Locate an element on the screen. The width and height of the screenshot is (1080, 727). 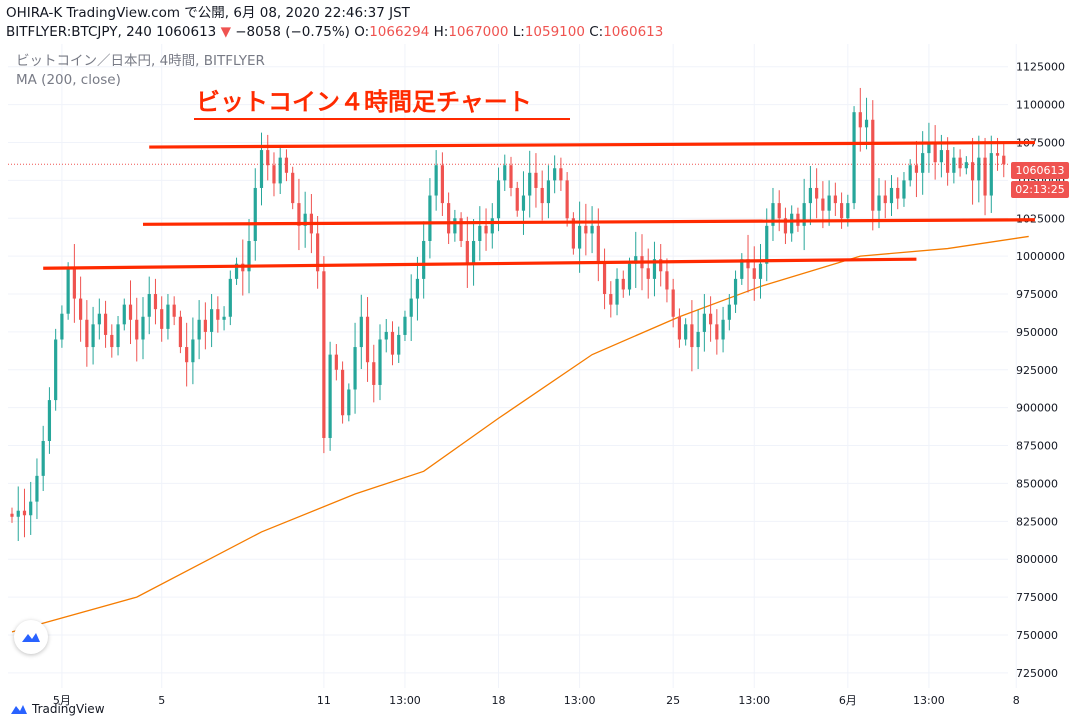
countdown-tag: 02:13:25 is located at coordinates (1040, 189).